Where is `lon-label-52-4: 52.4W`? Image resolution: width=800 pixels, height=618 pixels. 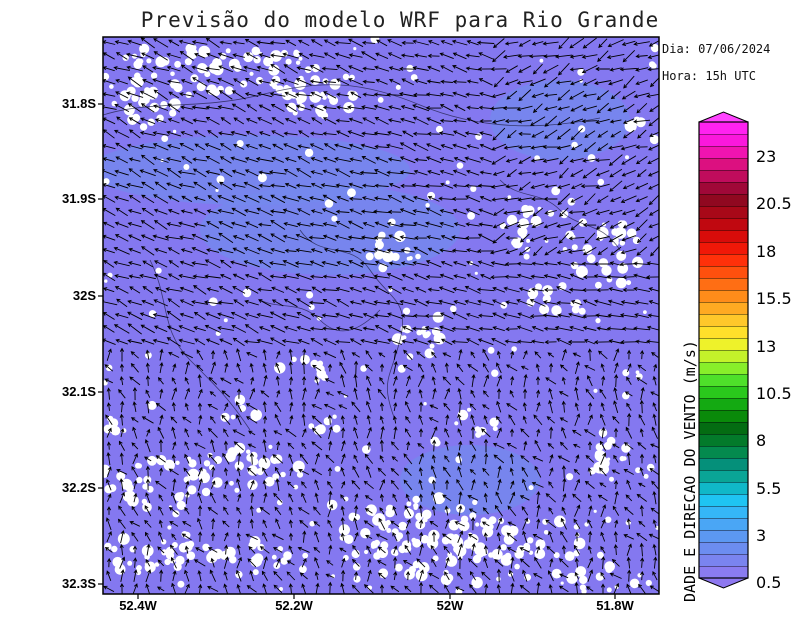 lon-label-52-4: 52.4W is located at coordinates (138, 605).